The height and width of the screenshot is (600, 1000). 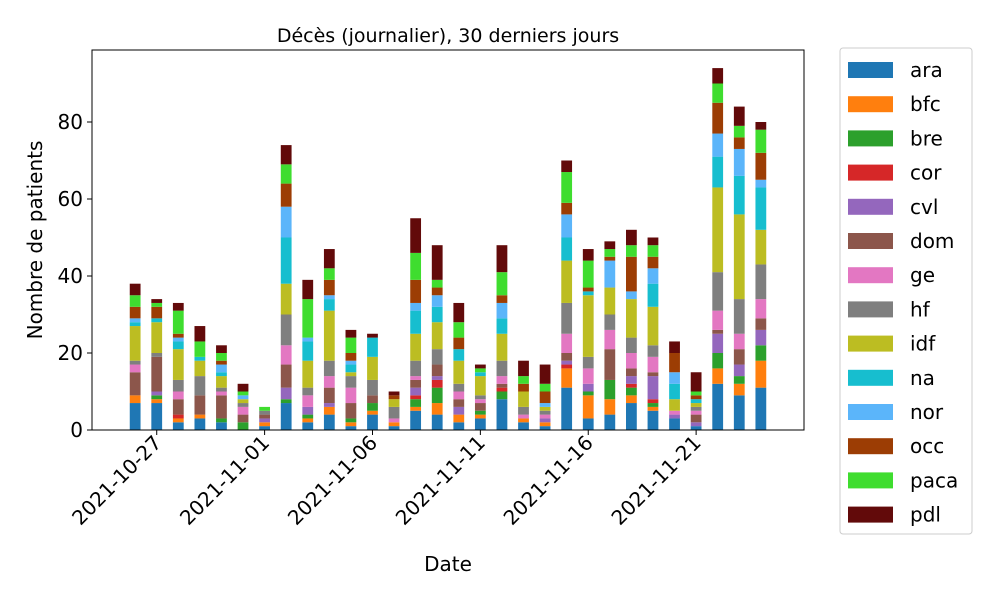 I want to click on x-tick-label: 2021-11-06, so click(x=332, y=480).